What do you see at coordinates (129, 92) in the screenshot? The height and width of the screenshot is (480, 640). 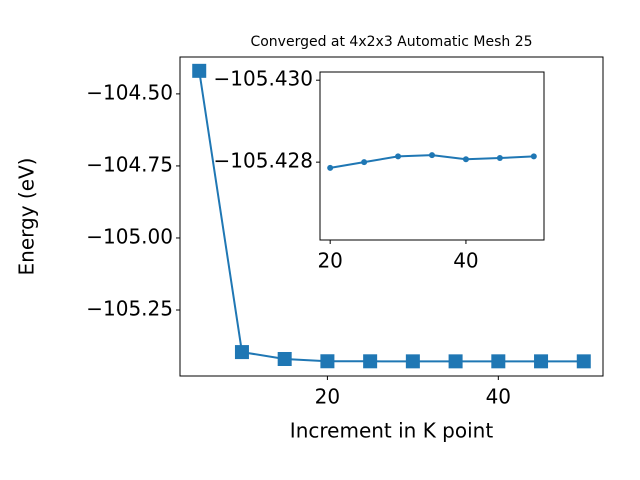 I see `y-tick-label: −104.50` at bounding box center [129, 92].